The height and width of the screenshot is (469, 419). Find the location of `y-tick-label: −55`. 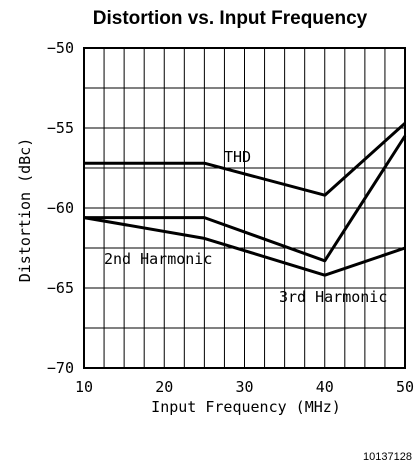

y-tick-label: −55 is located at coordinates (60, 128).